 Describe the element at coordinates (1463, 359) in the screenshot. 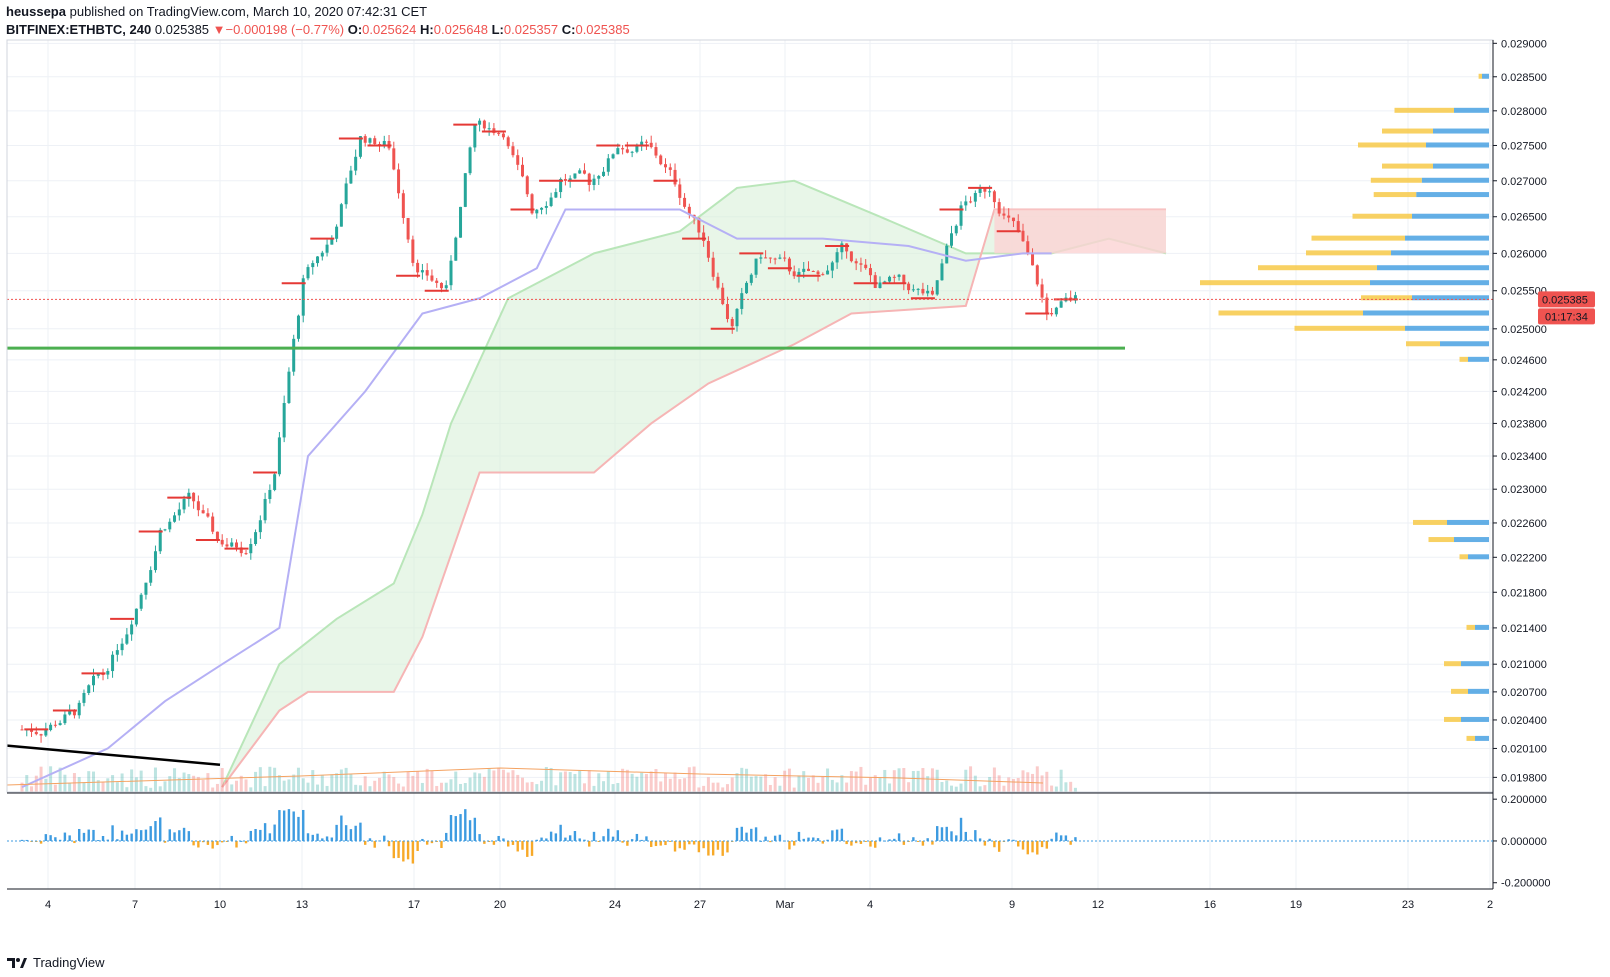

I see `volume-profile-down-bar` at that location.